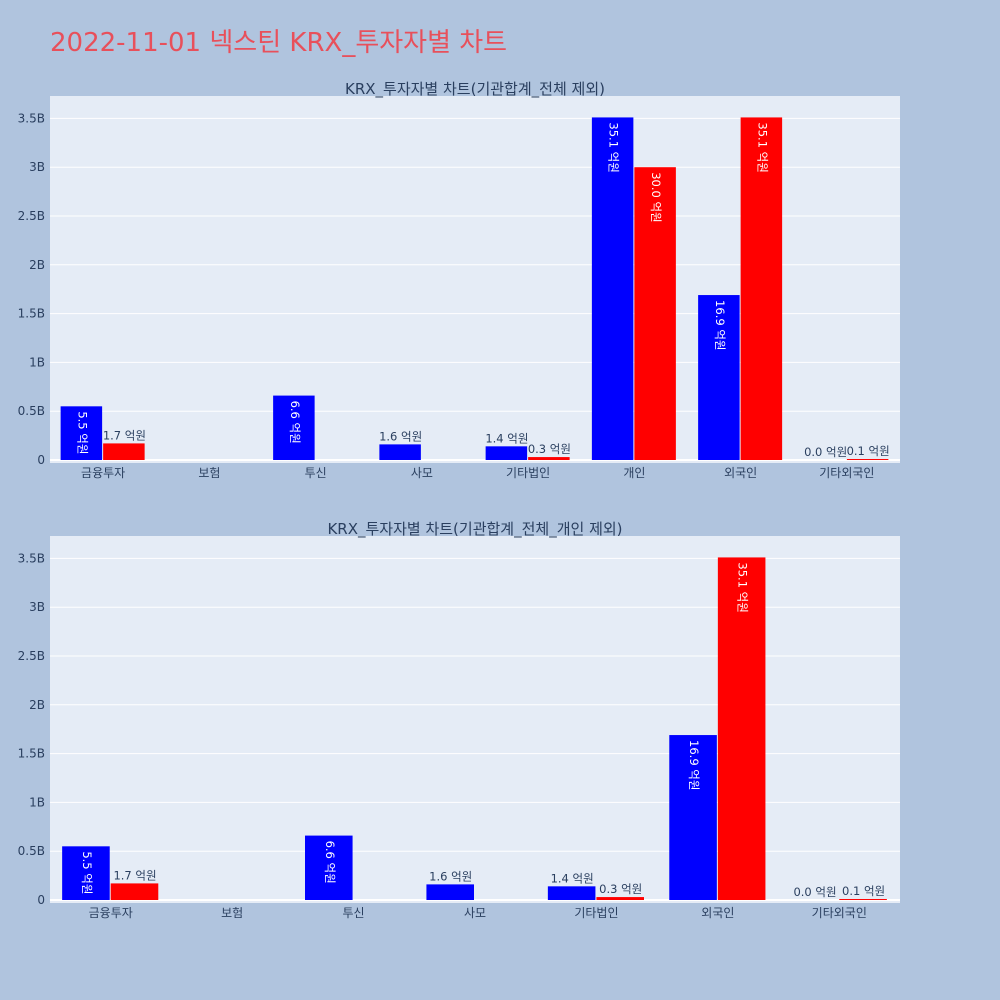  Describe the element at coordinates (634, 473) in the screenshot. I see `x-tick-label: 개인` at that location.